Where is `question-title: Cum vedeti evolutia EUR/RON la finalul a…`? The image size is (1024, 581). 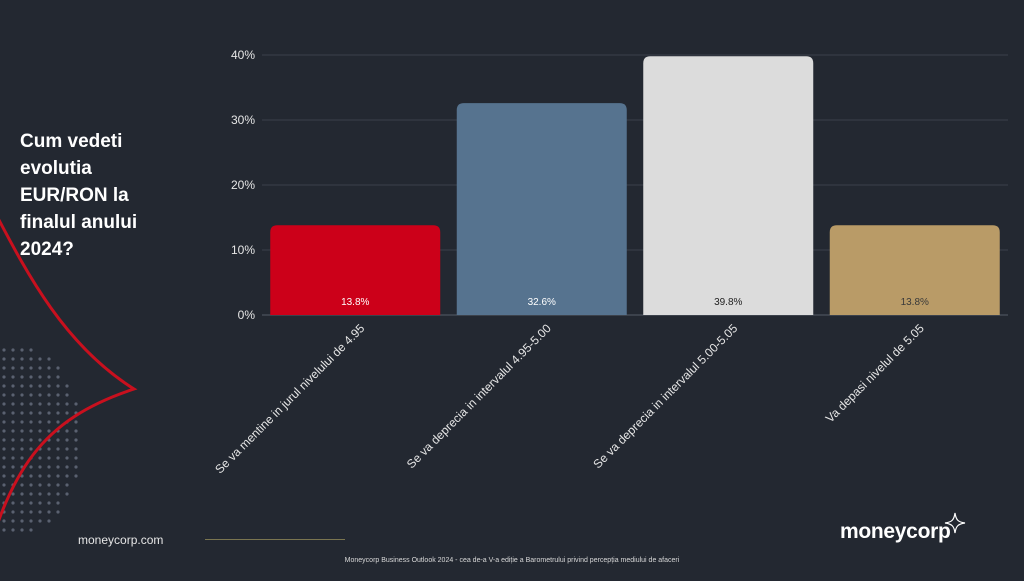
question-title: Cum vedeti evolutia EUR/RON la finalul a… is located at coordinates (79, 195).